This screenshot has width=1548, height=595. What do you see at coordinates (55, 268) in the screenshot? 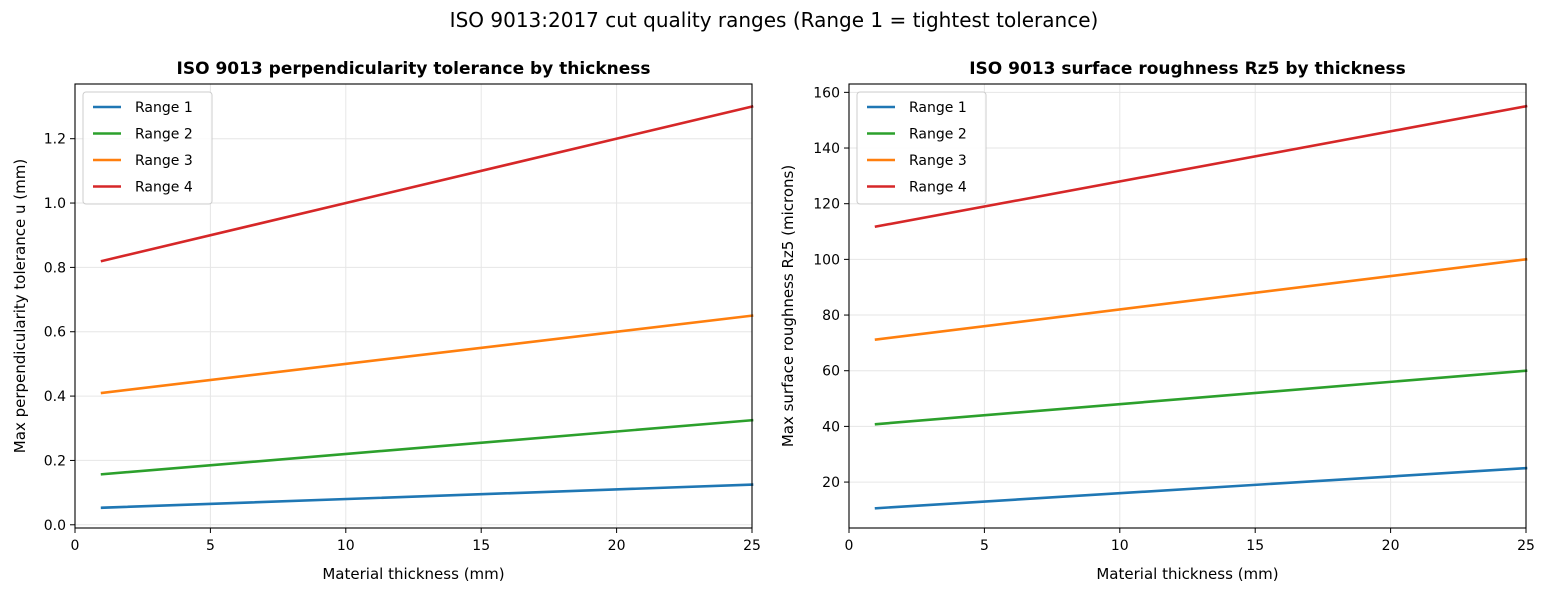
I see `y-tick-label: 0.8` at bounding box center [55, 268].